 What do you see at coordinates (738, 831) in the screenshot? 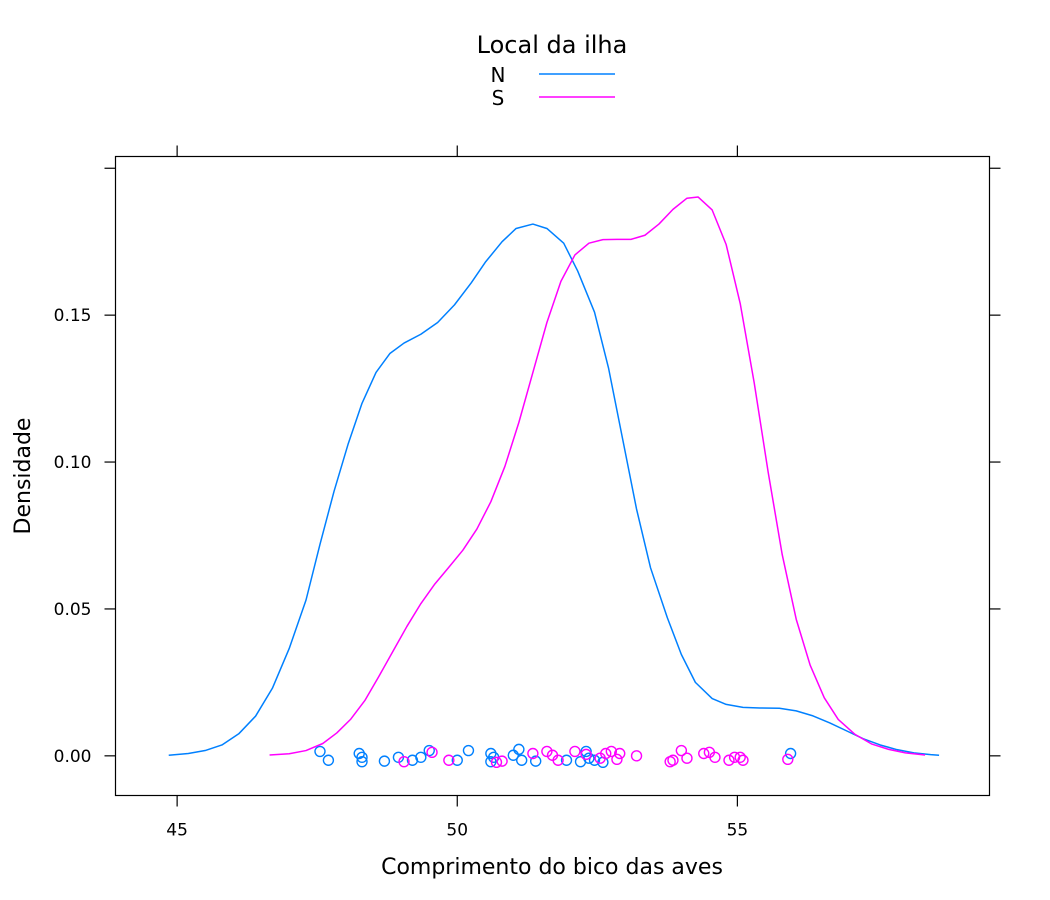
I see `x-tick-label: 55` at bounding box center [738, 831].